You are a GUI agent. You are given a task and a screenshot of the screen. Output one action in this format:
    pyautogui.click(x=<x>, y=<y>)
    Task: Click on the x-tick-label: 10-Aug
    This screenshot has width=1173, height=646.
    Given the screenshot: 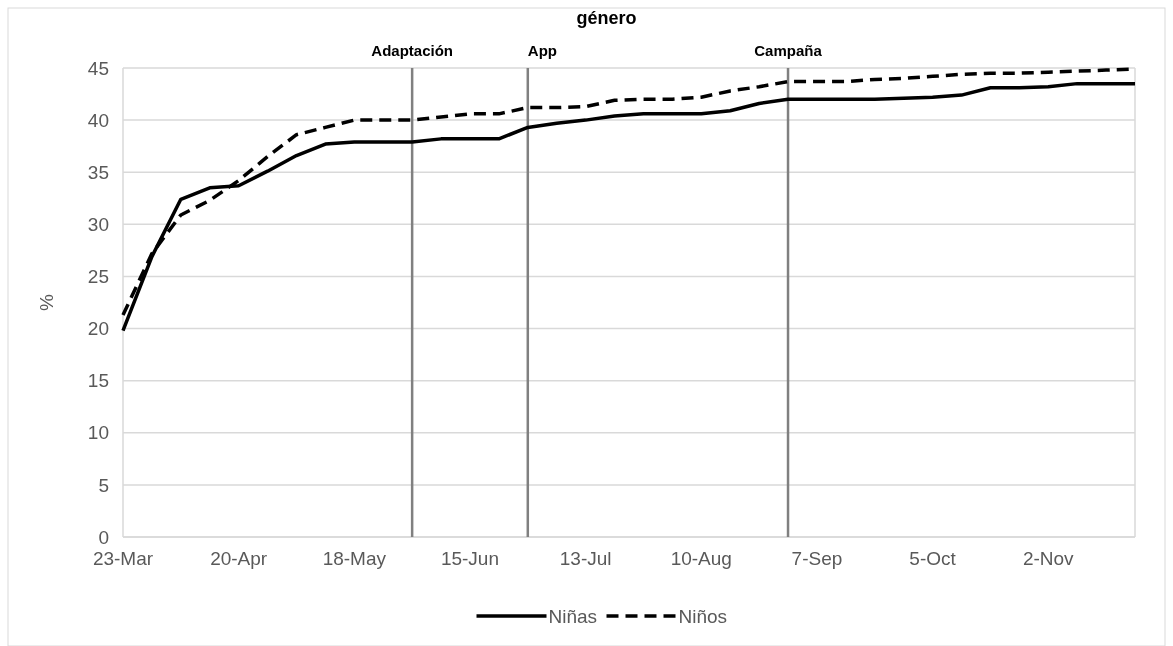 What is the action you would take?
    pyautogui.click(x=701, y=558)
    